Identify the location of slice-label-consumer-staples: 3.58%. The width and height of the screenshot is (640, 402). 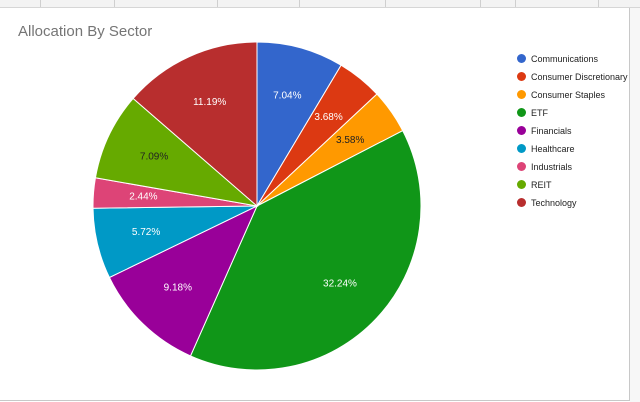
(350, 140).